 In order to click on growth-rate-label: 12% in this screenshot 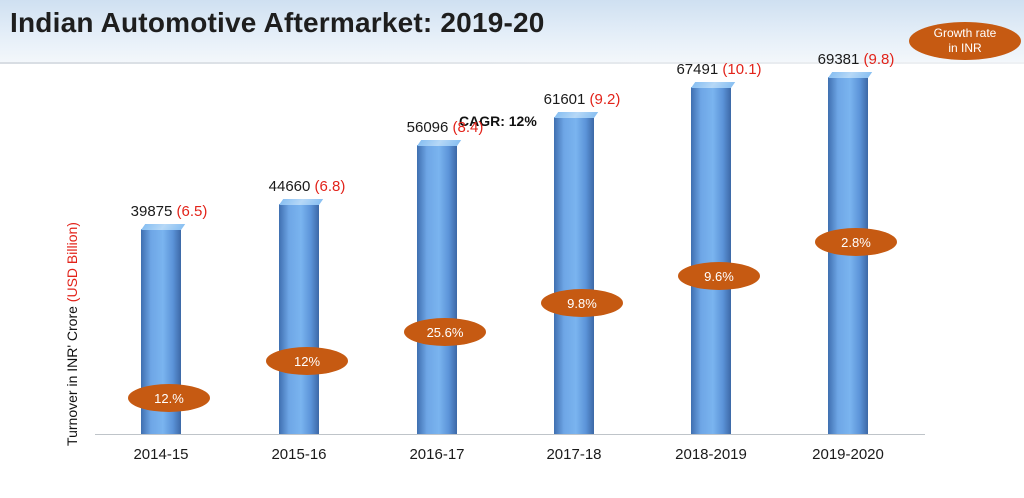, I will do `click(307, 361)`.